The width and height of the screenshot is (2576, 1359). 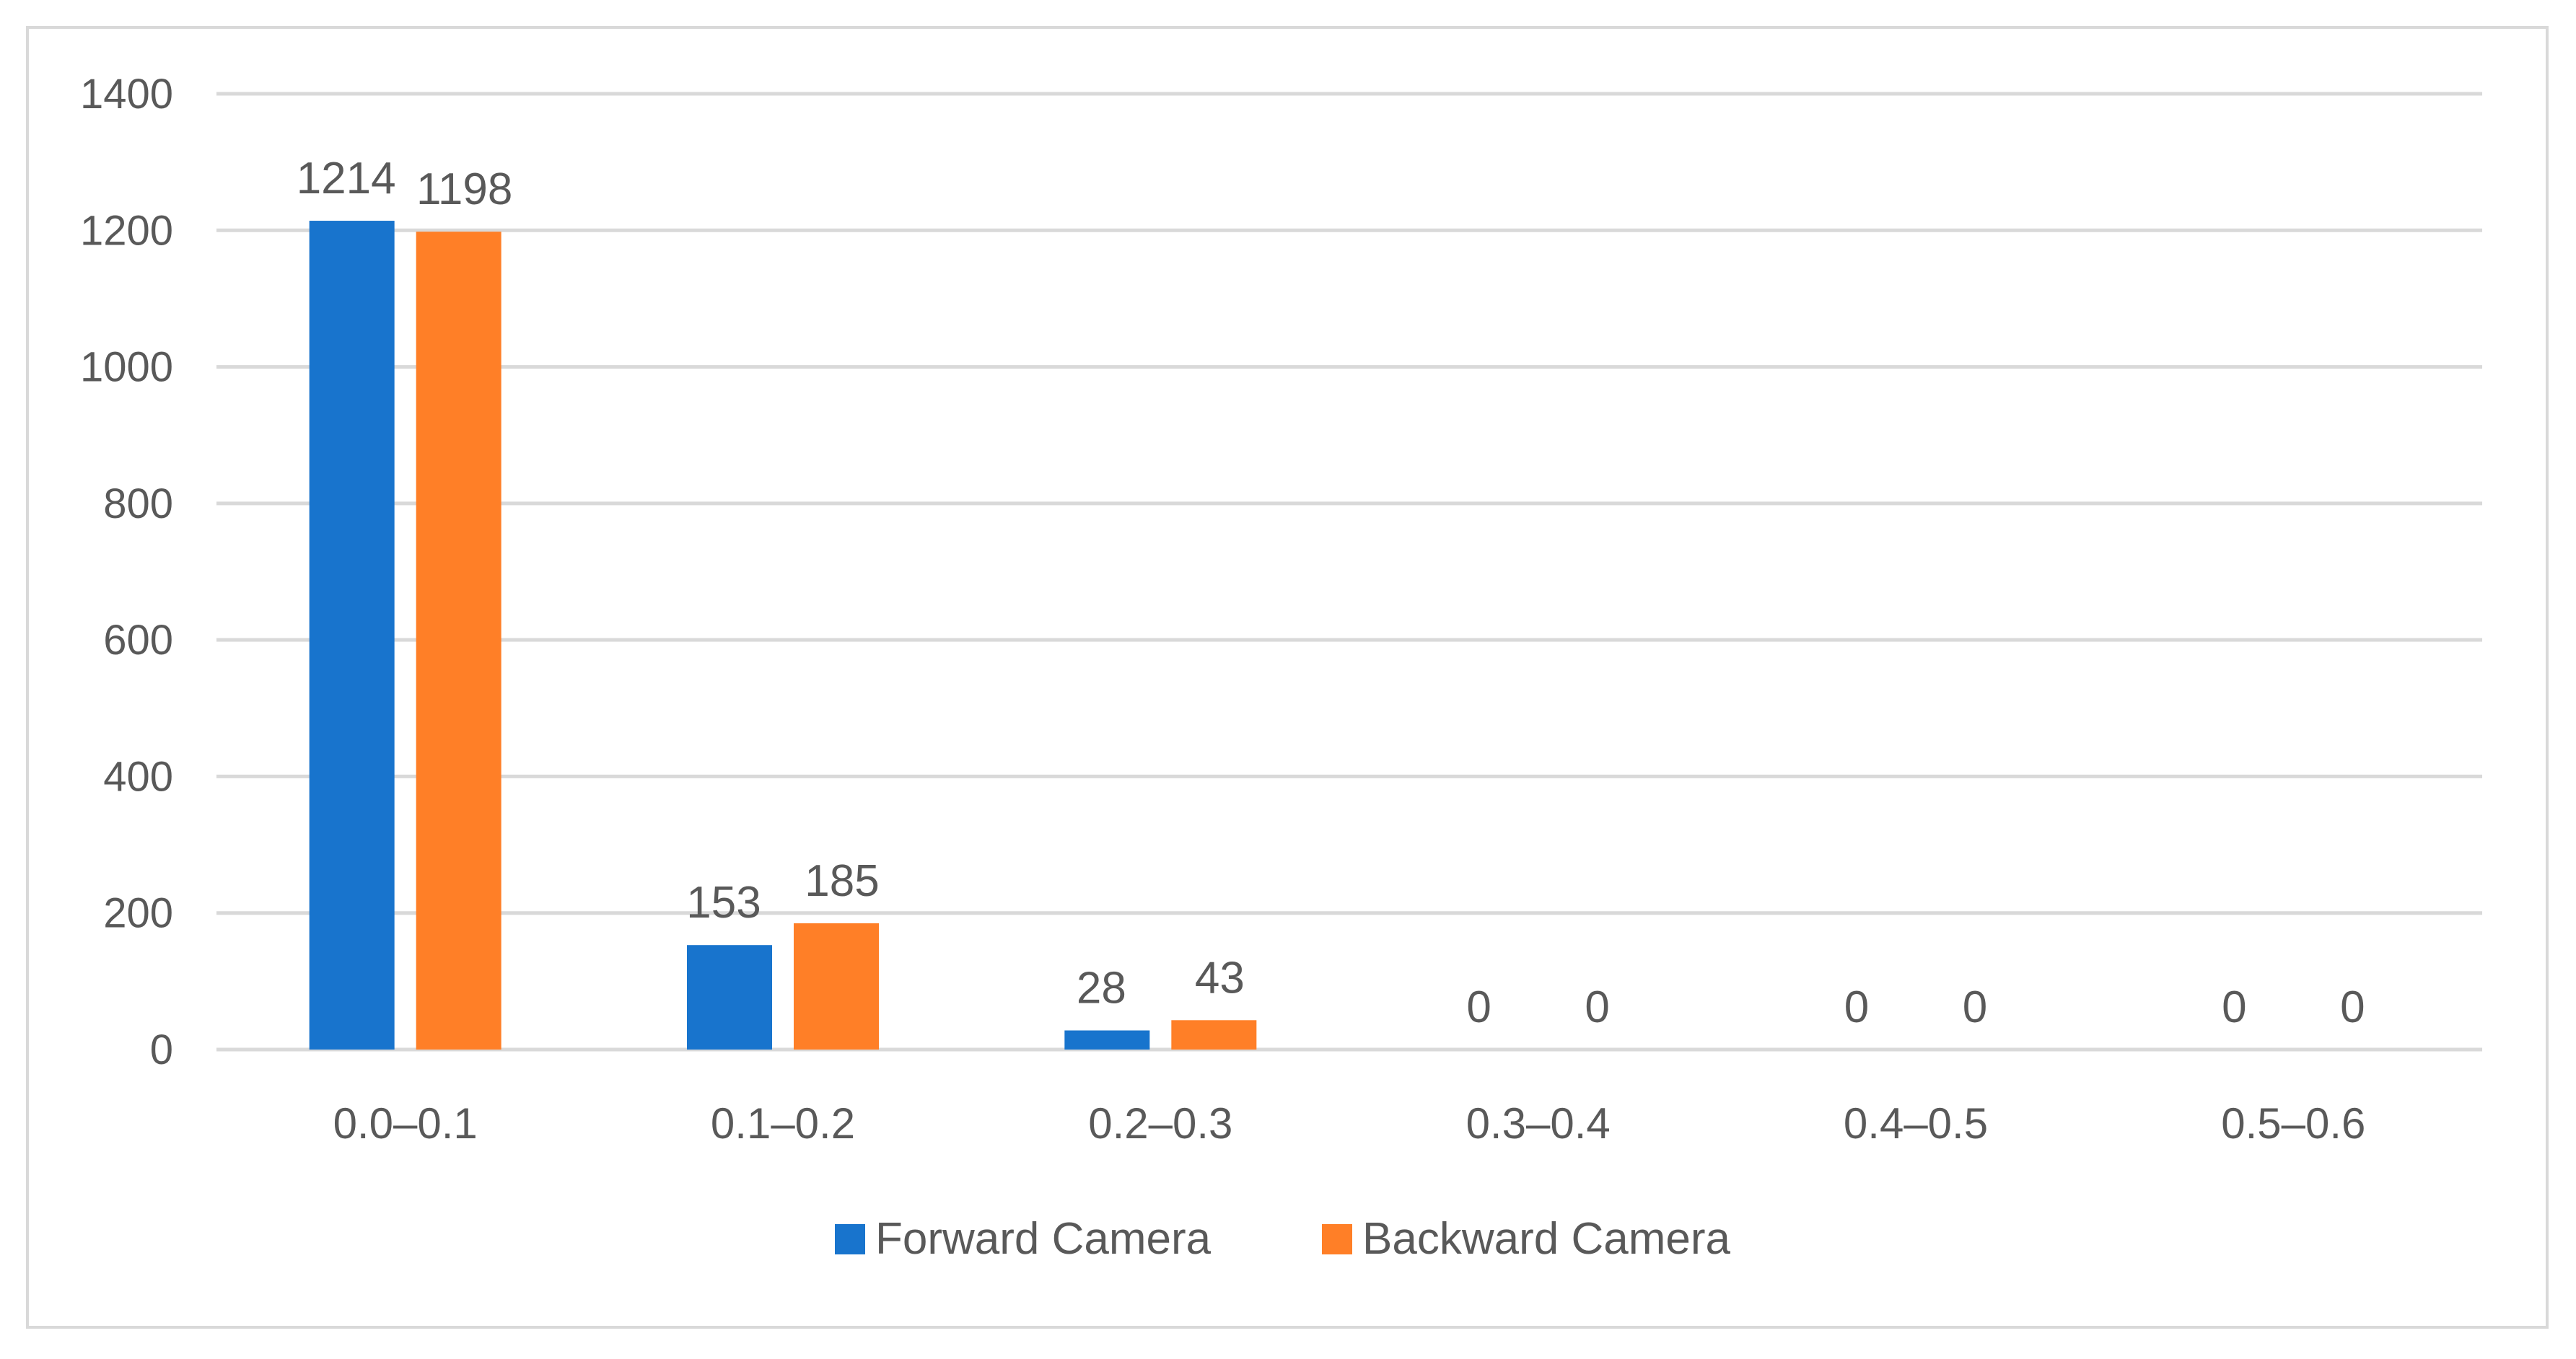 I want to click on y-tick-label: 0, so click(x=161, y=1049).